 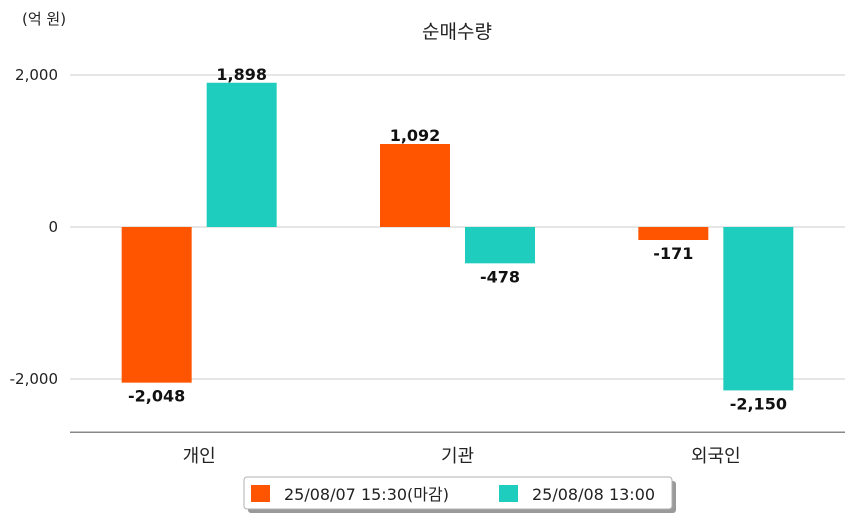 I want to click on bar-외국인-series-2, so click(x=758, y=309).